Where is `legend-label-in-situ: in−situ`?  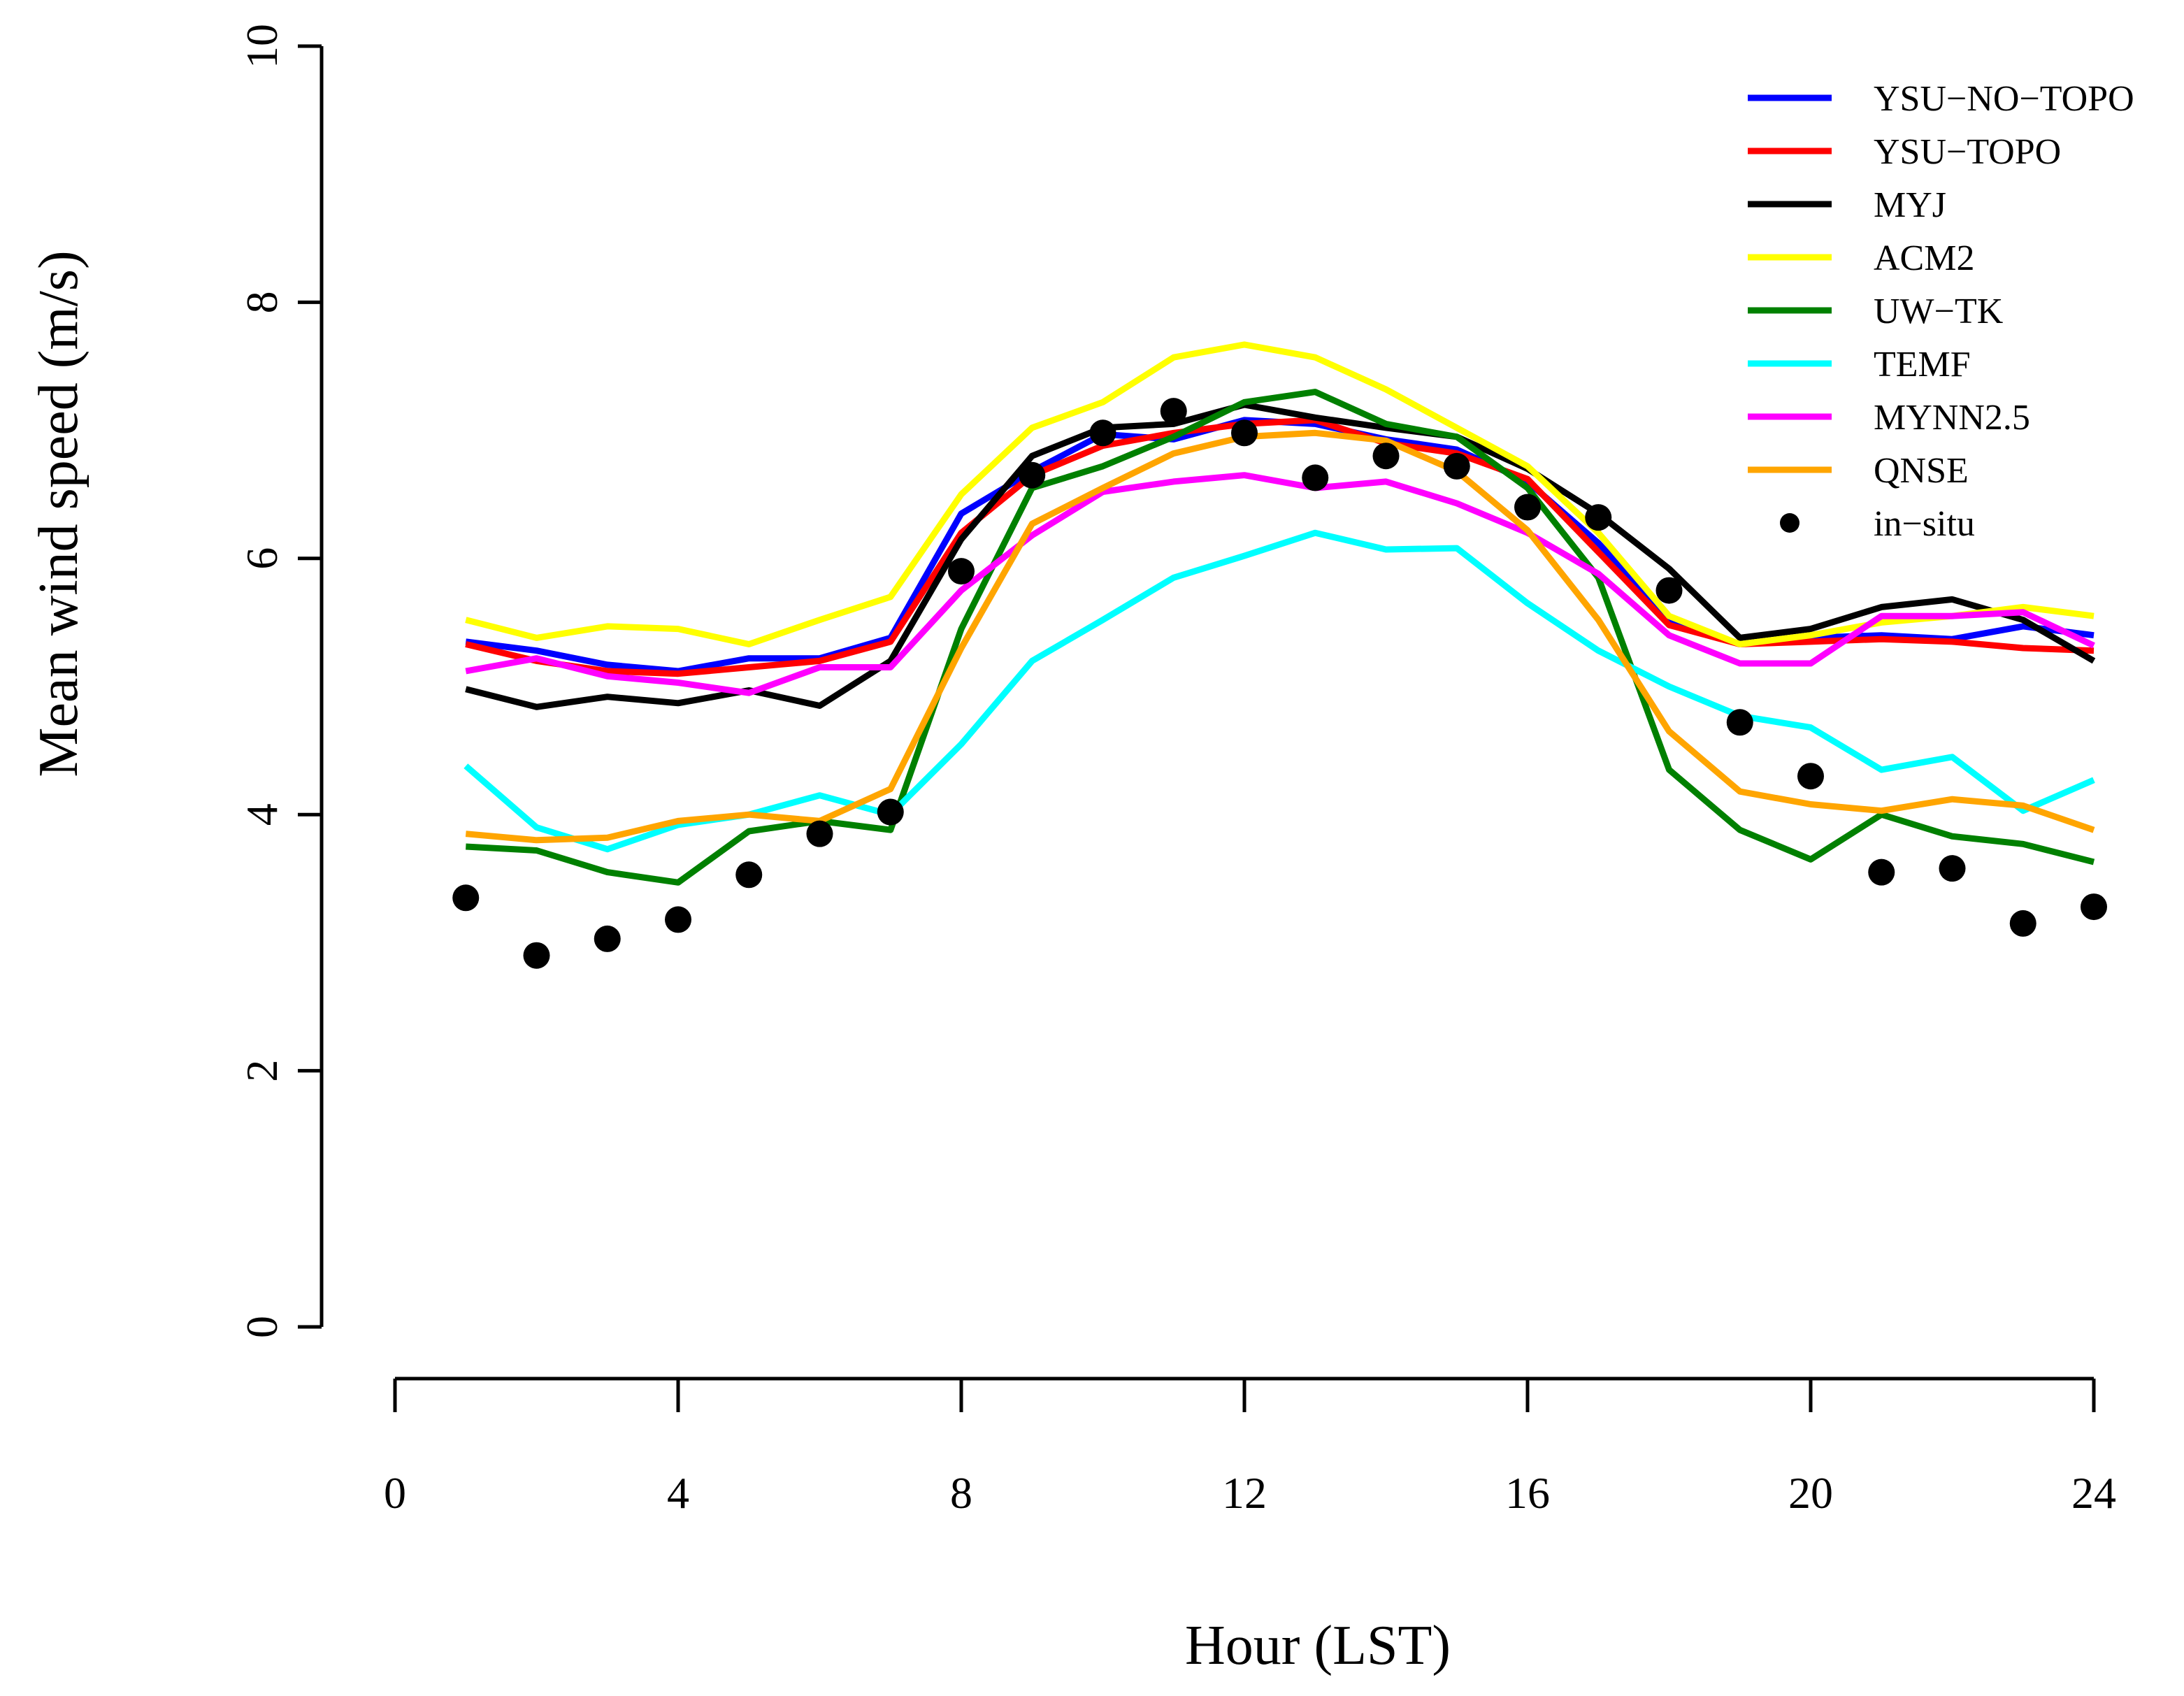
legend-label-in-situ: in−situ is located at coordinates (1924, 524).